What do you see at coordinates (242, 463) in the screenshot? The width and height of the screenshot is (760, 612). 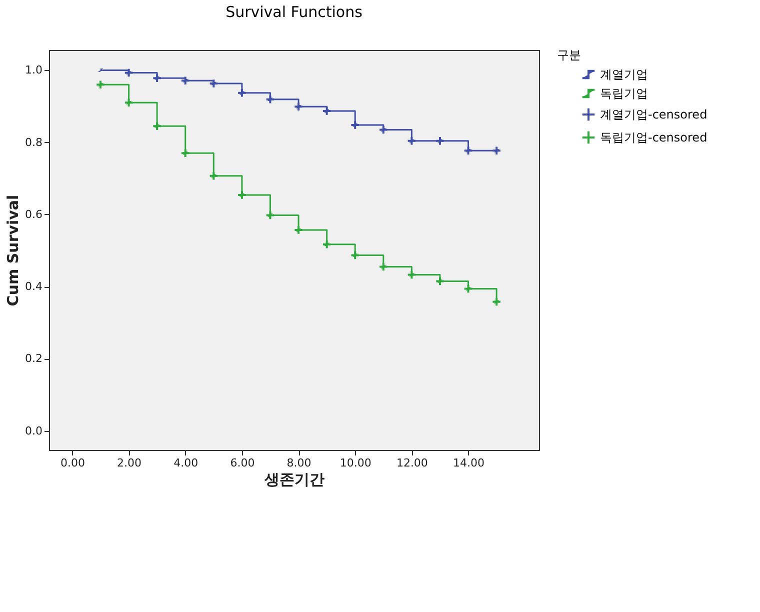 I see `x-tick-label: 6.00` at bounding box center [242, 463].